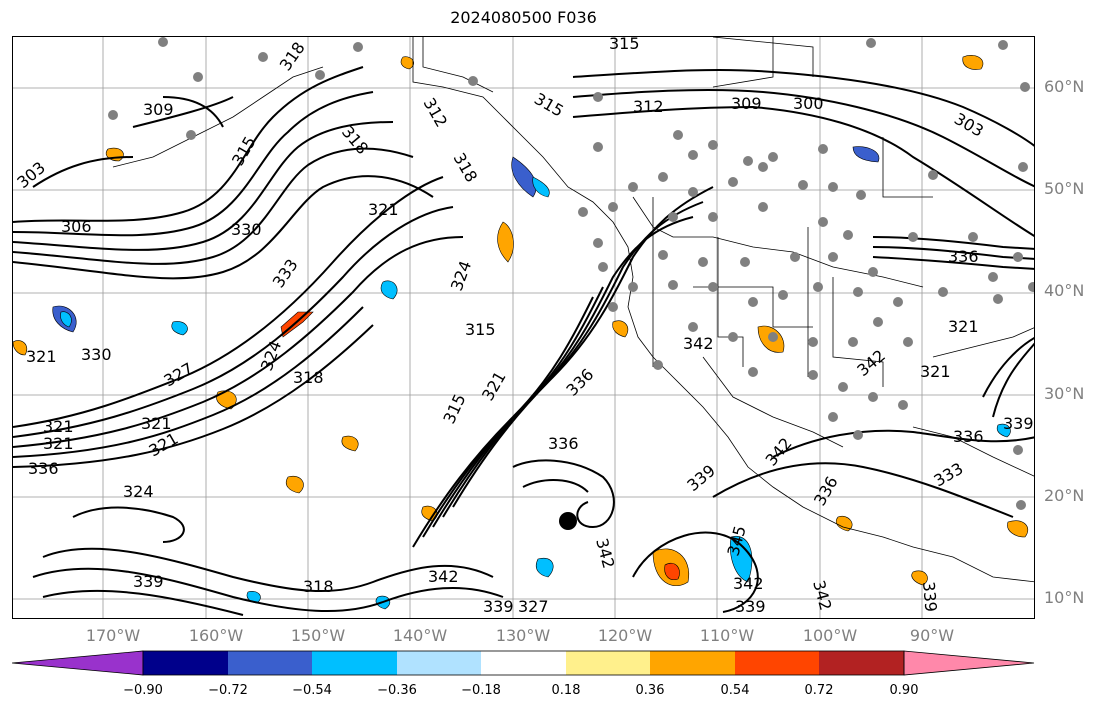 The width and height of the screenshot is (1105, 712). Describe the element at coordinates (650, 690) in the screenshot. I see `colorbar-tick-label: 0.36` at that location.